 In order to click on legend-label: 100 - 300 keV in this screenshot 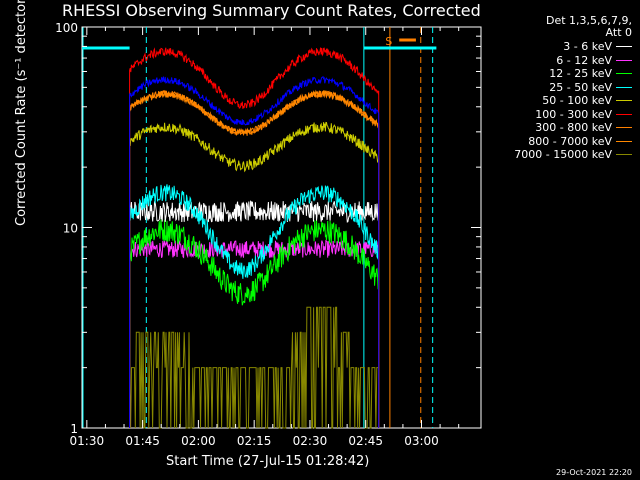, I will do `click(573, 114)`.